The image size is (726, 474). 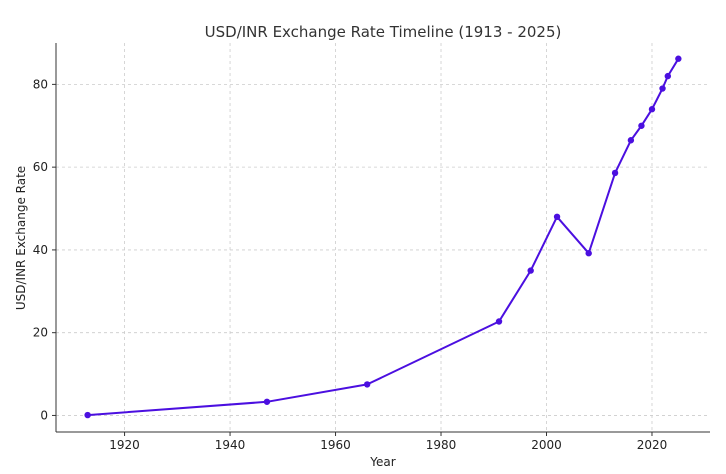 I want to click on y-tick-label: 60, so click(x=40, y=167).